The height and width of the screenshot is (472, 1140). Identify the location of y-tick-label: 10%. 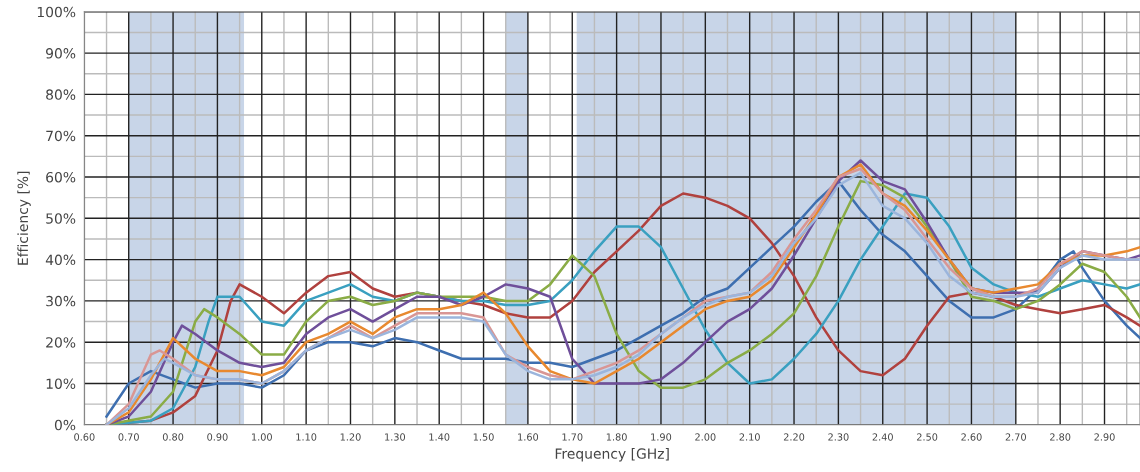
(61, 383).